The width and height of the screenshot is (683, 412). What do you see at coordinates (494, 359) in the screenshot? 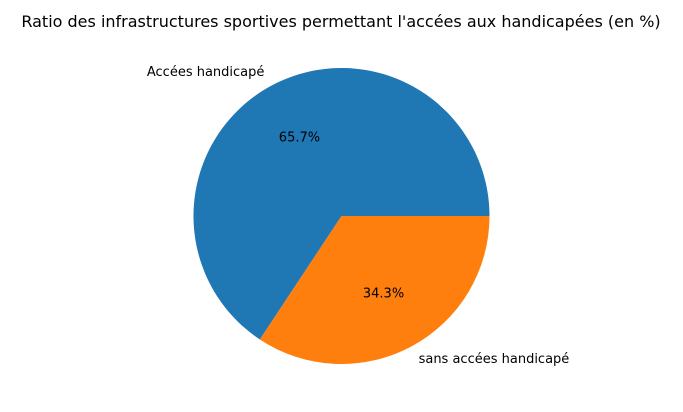
I see `slice-label-2: sans accées handicapé` at bounding box center [494, 359].